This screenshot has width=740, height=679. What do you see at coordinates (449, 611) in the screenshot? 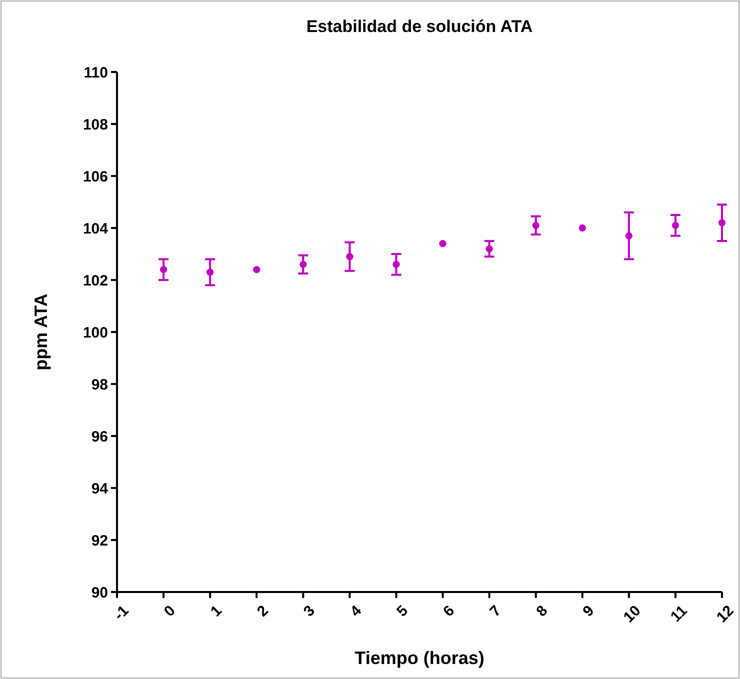
I see `x-tick-label: 6` at bounding box center [449, 611].